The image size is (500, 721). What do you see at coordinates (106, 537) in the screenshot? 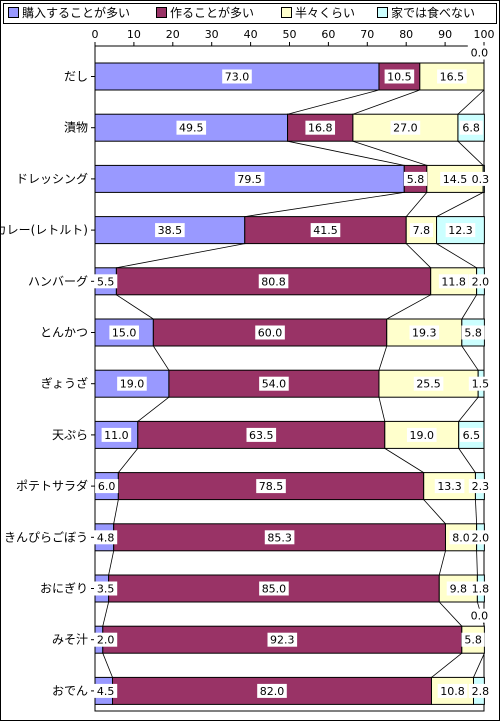
I see `data-label: 4.8` at bounding box center [106, 537].